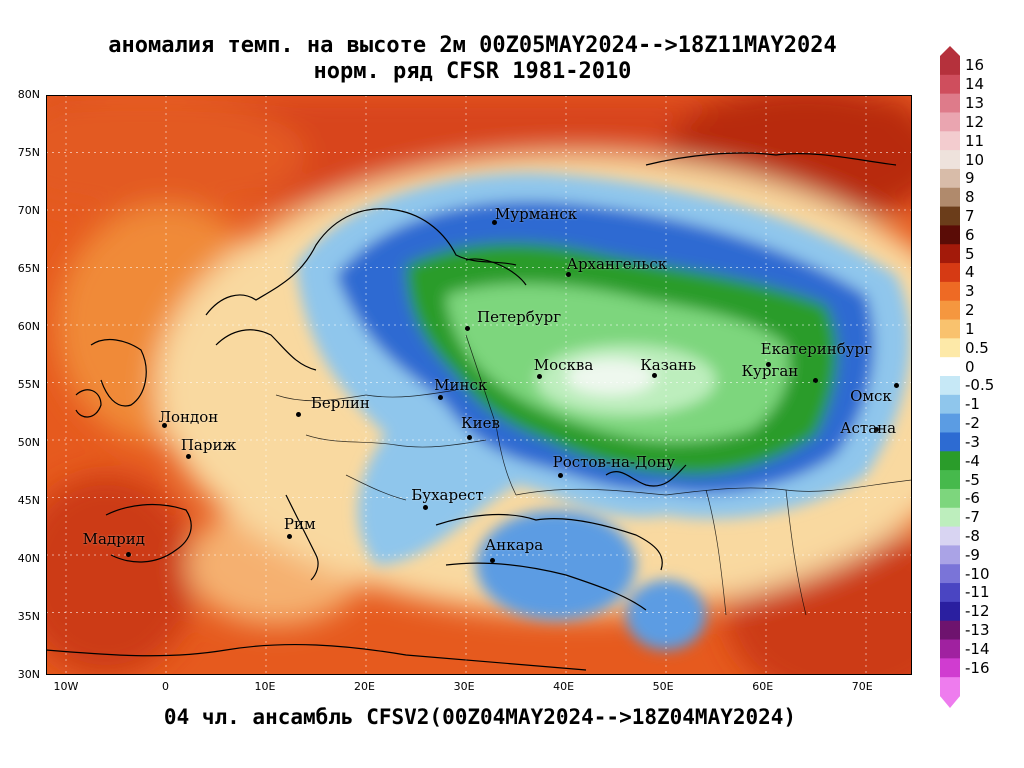  Describe the element at coordinates (464, 686) in the screenshot. I see `lon-tick-label: 30E` at that location.